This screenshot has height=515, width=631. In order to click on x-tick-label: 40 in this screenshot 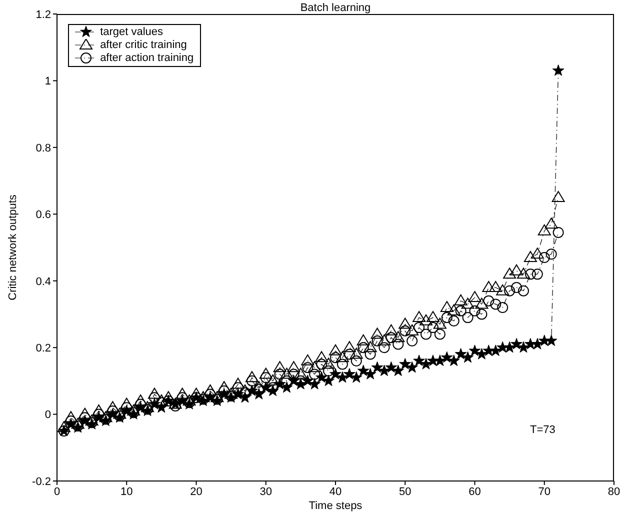, I will do `click(335, 492)`.